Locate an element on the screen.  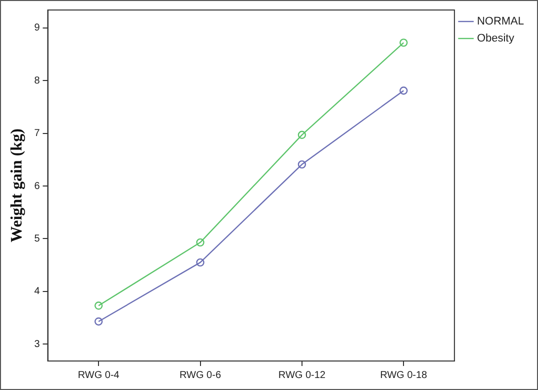
y-tick-label: 3 is located at coordinates (37, 344).